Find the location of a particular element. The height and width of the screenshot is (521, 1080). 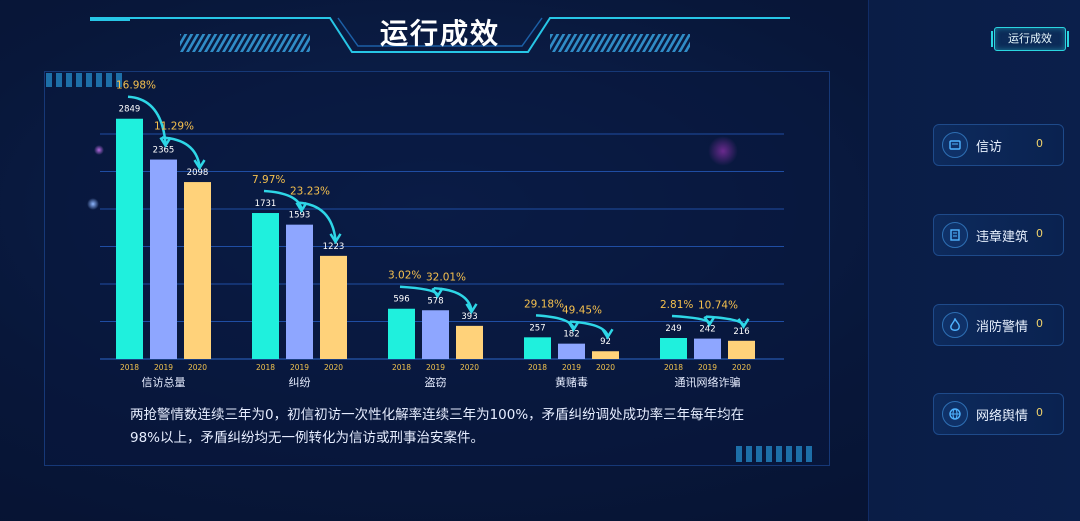

category-label: 盗窃 is located at coordinates (436, 382).